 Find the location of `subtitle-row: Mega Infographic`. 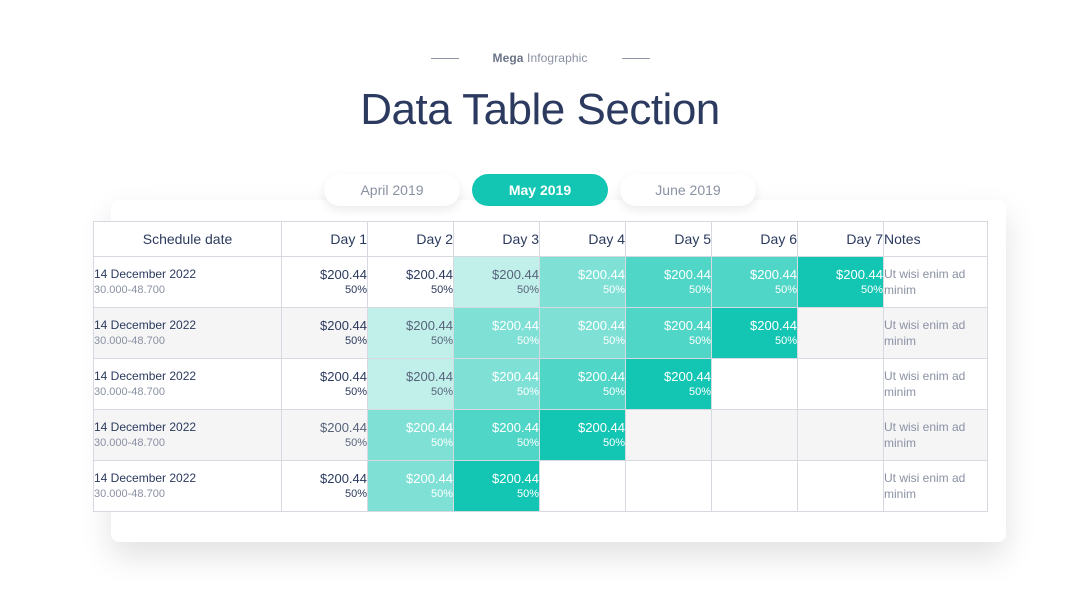

subtitle-row: Mega Infographic is located at coordinates (540, 58).